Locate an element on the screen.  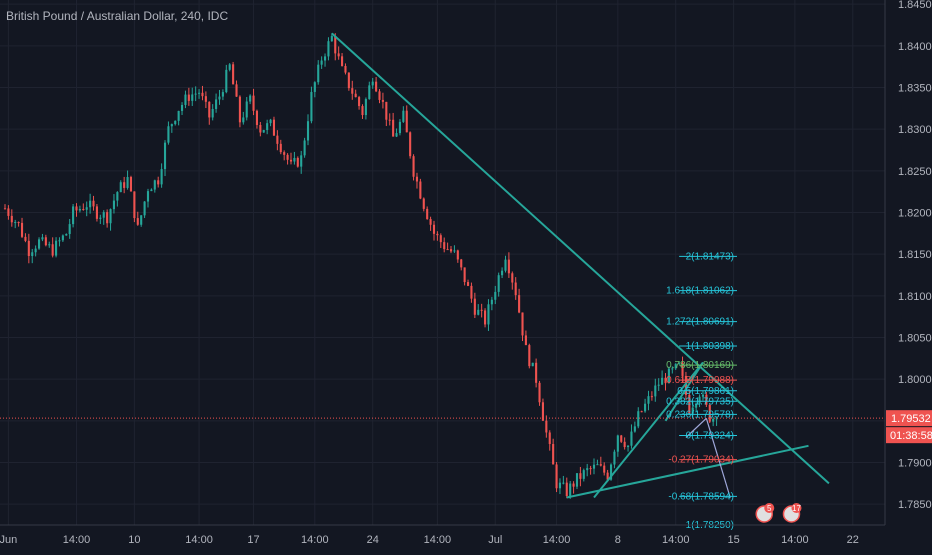
fib-level-label: 1.272(1.80691) is located at coordinates (700, 322).